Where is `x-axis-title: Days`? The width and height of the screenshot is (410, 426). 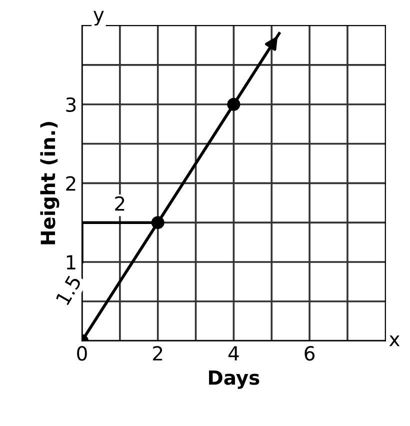 x-axis-title: Days is located at coordinates (234, 379).